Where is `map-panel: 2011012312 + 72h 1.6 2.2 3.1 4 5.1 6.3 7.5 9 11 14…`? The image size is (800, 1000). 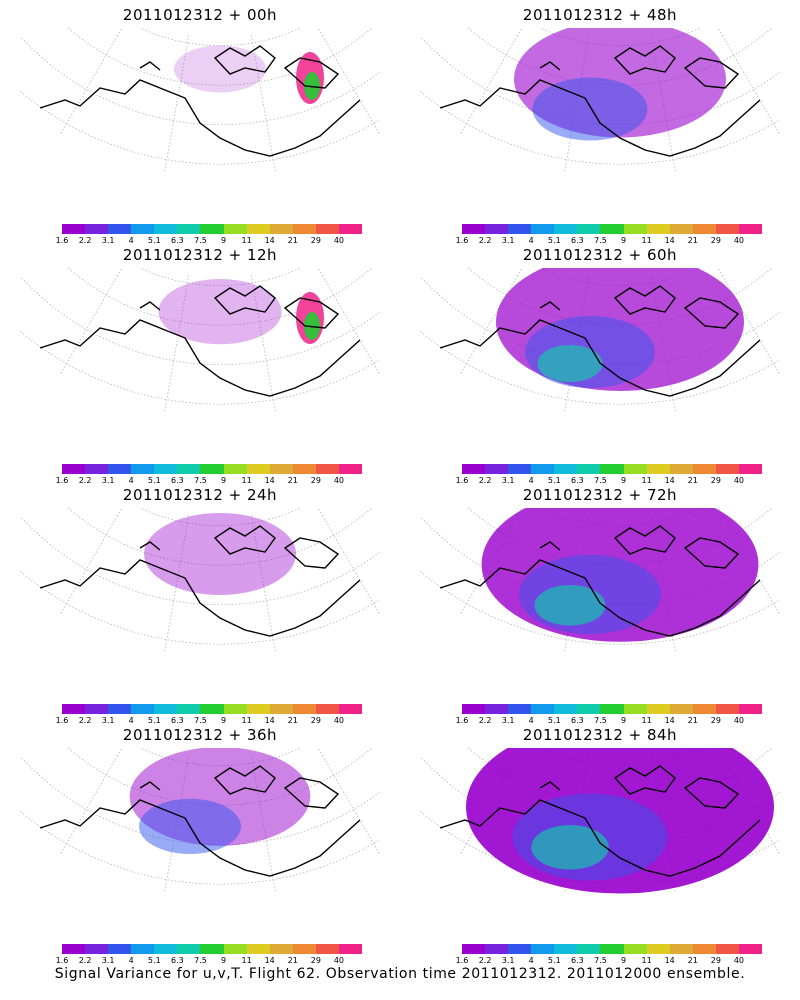 map-panel: 2011012312 + 72h 1.6 2.2 3.1 4 5.1 6.3 7.5 9 11 14… is located at coordinates (600, 602).